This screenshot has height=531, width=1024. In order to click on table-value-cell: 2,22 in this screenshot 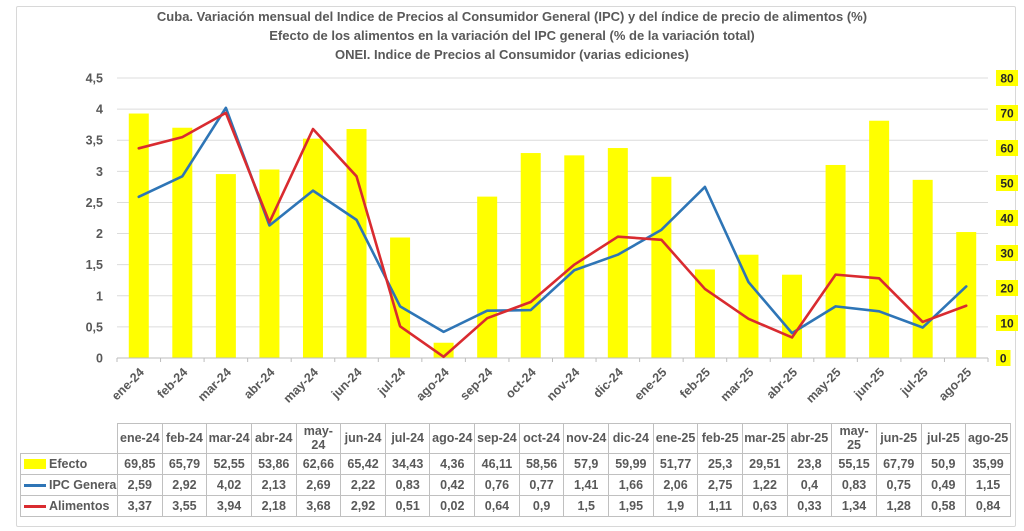, I will do `click(363, 484)`.